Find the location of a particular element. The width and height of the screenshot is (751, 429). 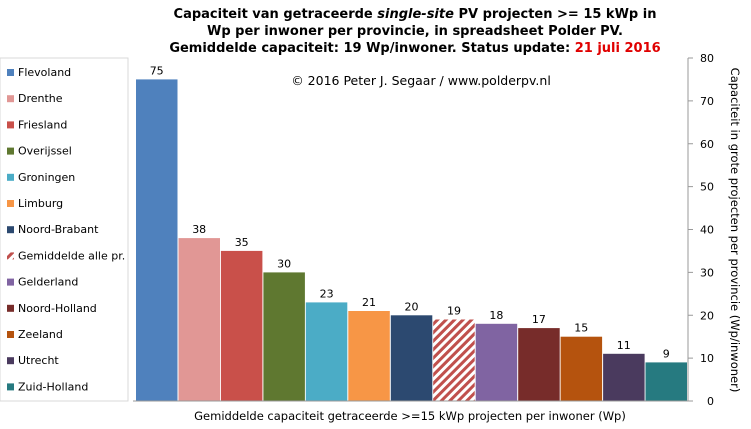

bar-zuid-holland is located at coordinates (666, 381).